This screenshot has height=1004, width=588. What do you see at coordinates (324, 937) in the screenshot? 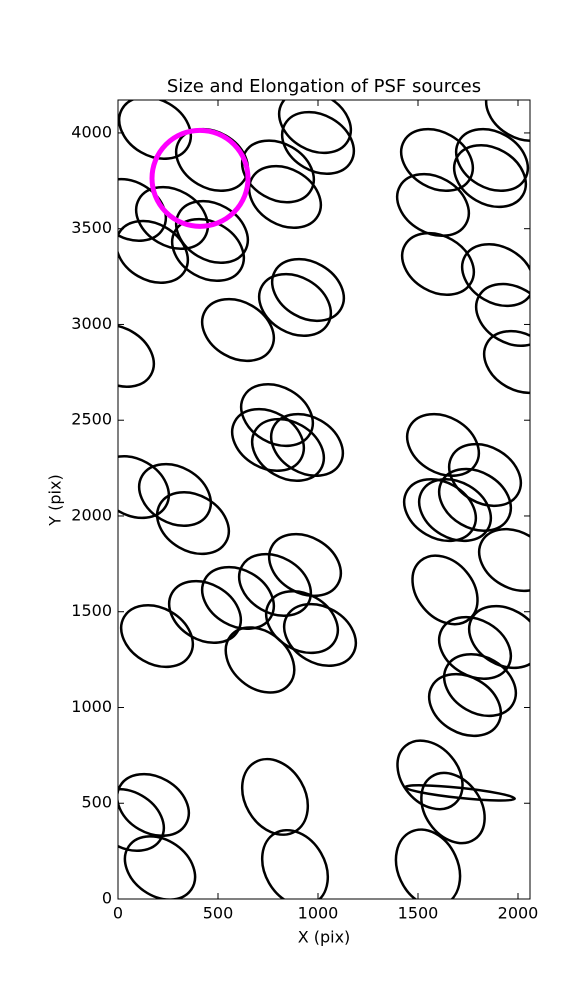
I see `x-axis-label: X (pix)` at bounding box center [324, 937].